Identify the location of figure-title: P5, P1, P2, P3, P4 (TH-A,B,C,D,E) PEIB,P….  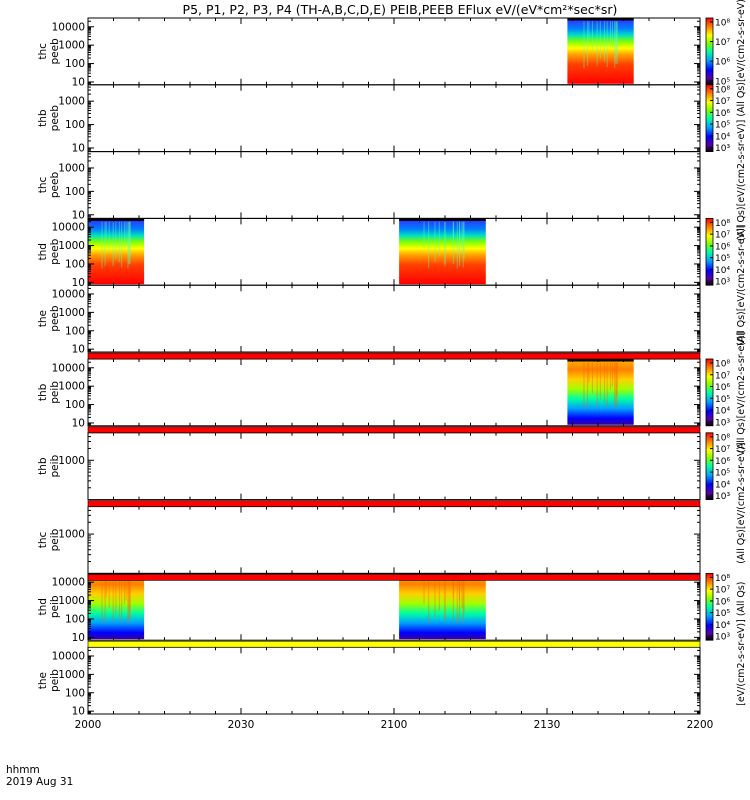
(400, 9).